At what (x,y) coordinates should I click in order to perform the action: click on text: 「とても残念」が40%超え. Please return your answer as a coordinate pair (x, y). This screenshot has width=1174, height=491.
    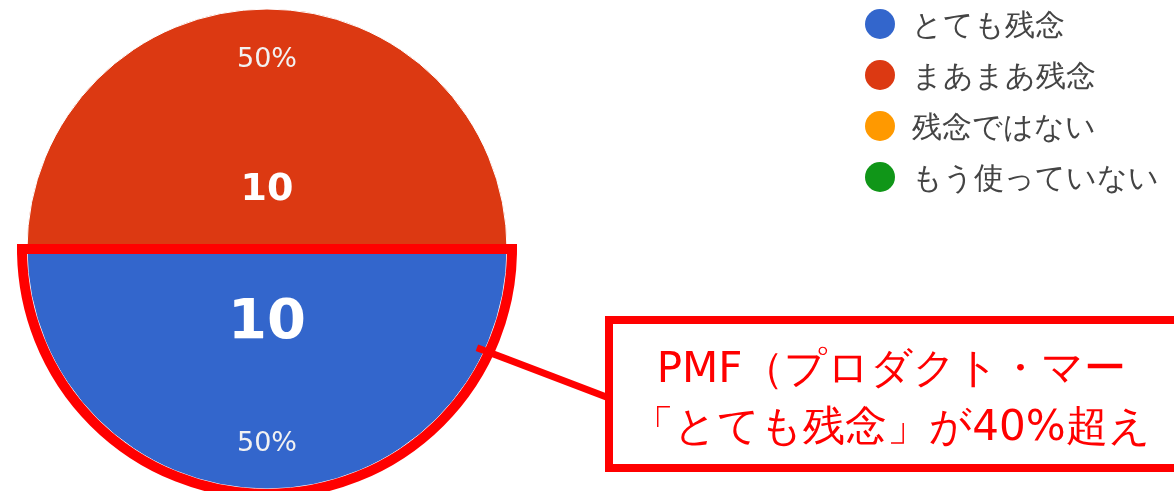
    Looking at the image, I should click on (891, 425).